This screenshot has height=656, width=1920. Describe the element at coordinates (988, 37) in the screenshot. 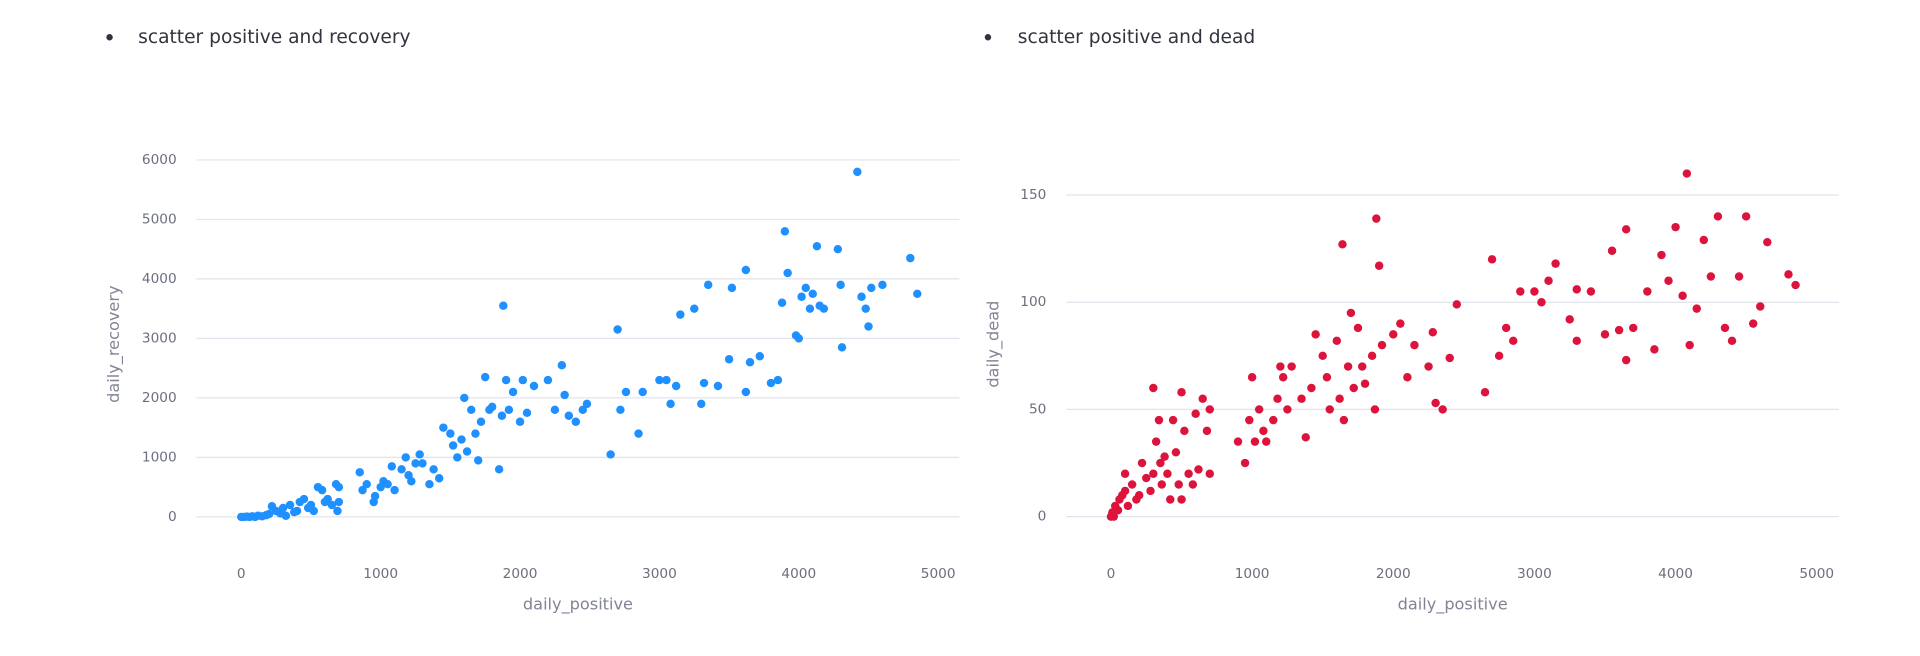

I see `bullet` at that location.